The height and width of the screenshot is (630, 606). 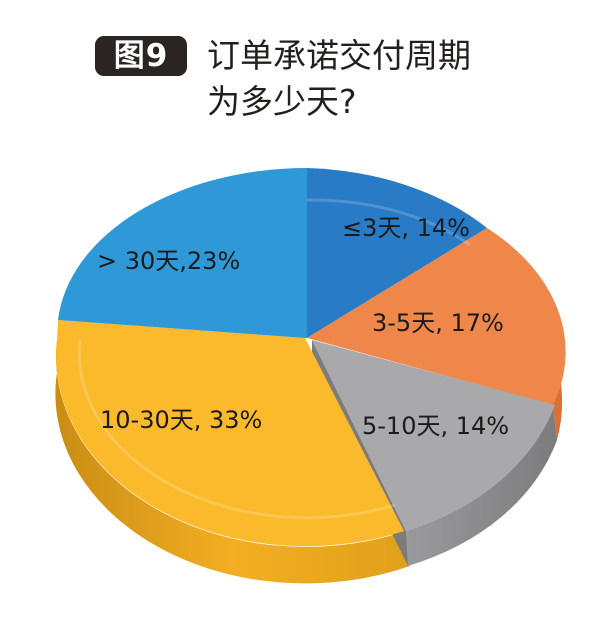 I want to click on slice-gt-30-days, so click(x=182, y=253).